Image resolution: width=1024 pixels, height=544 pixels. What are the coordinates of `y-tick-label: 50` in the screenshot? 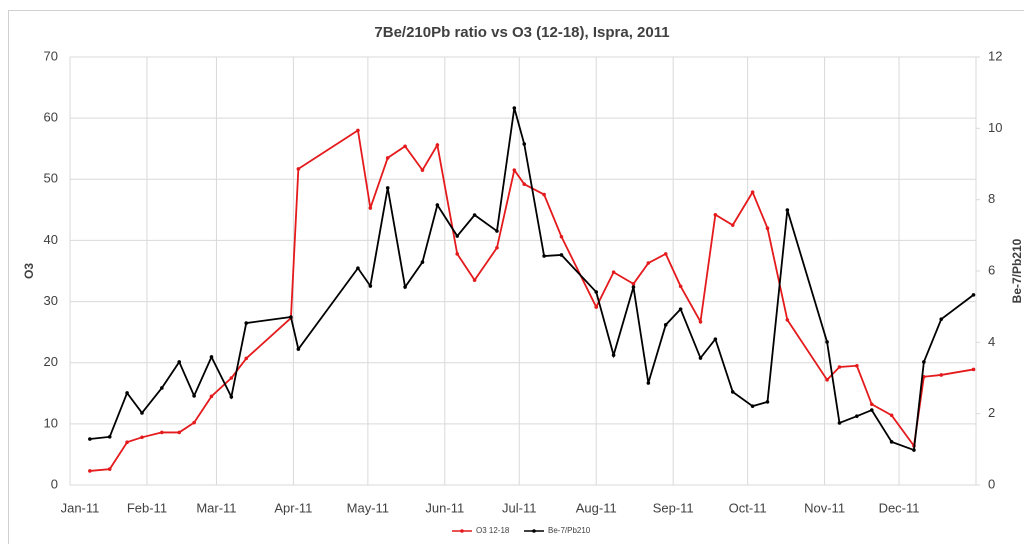 It's located at (51, 178).